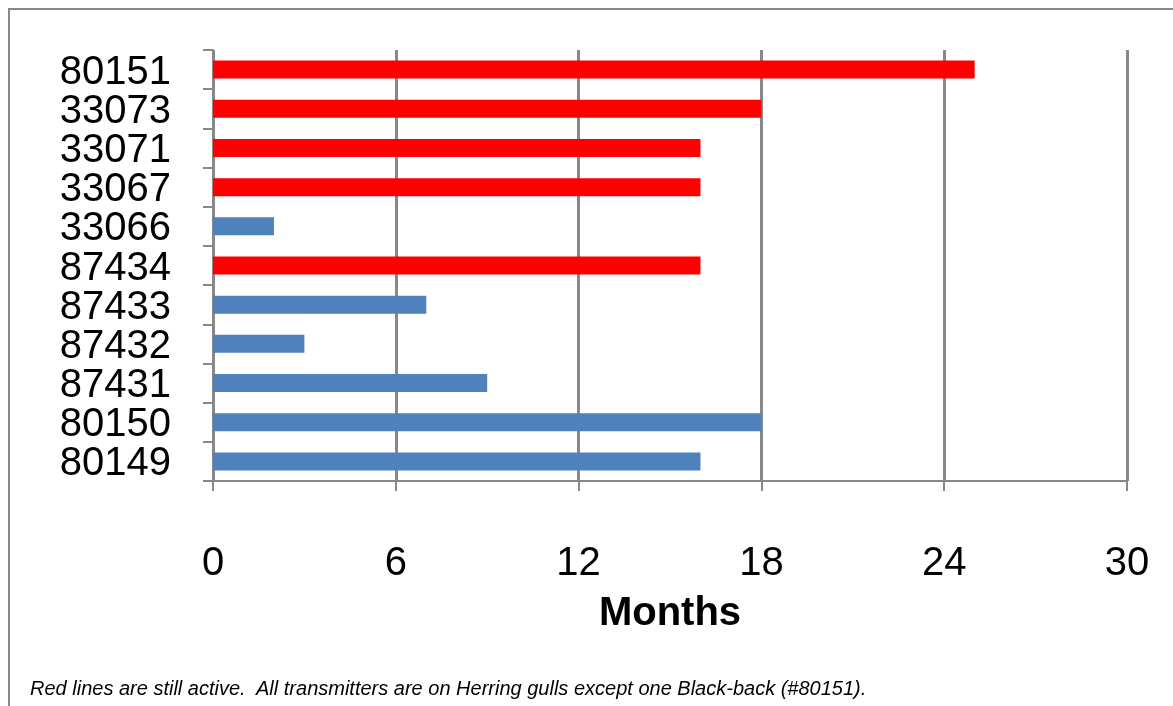  Describe the element at coordinates (448, 688) in the screenshot. I see `text: Red lines are still active. All transmitters are on Herring gulls except one Black-back (#80151).` at that location.